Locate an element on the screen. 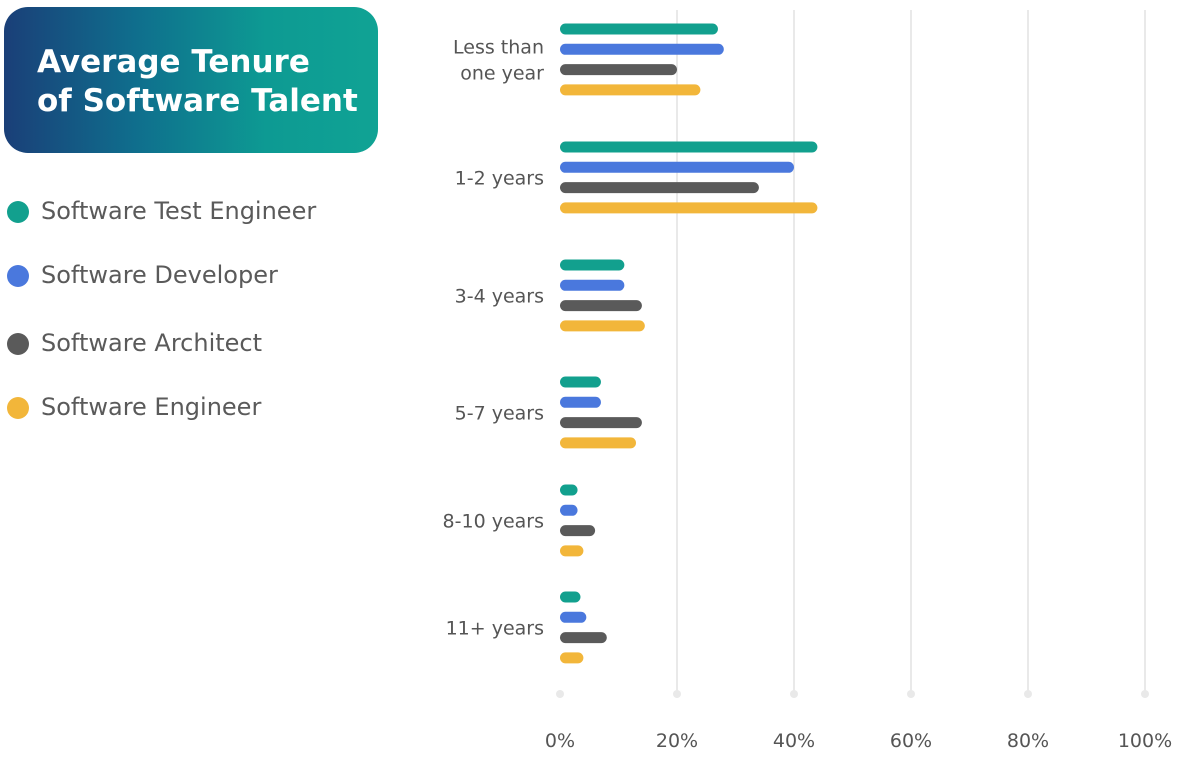 Image resolution: width=1200 pixels, height=762 pixels. category-label: 1-2 years is located at coordinates (499, 178).